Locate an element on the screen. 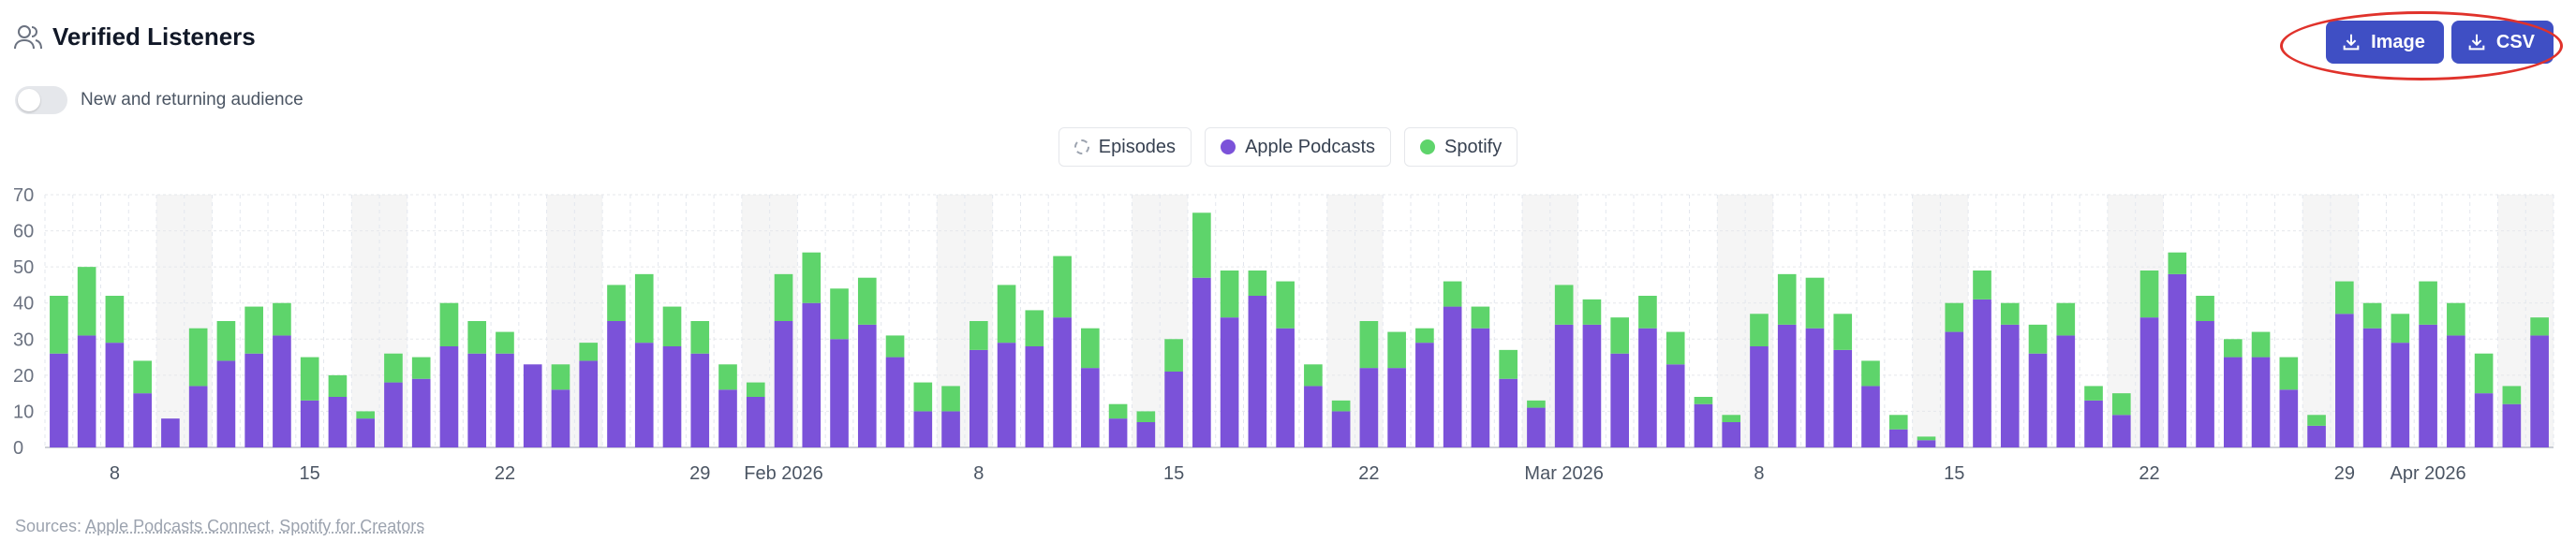 This screenshot has width=2576, height=556. download-image-button: Image is located at coordinates (2385, 42).